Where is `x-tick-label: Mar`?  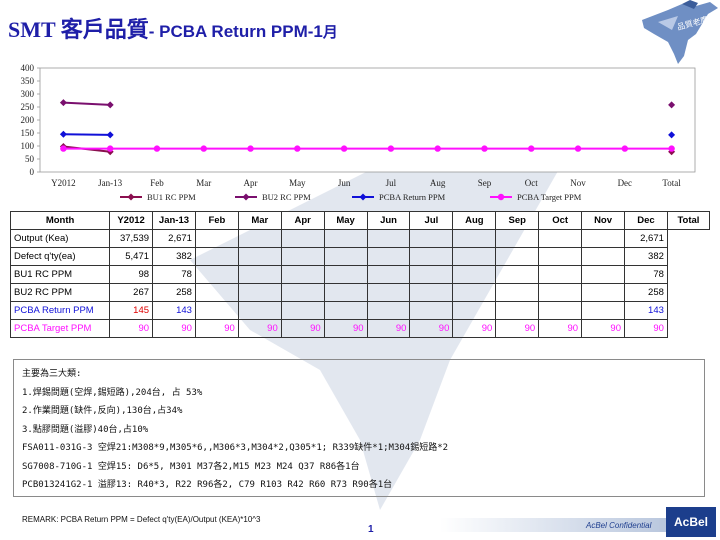 x-tick-label: Mar is located at coordinates (203, 183).